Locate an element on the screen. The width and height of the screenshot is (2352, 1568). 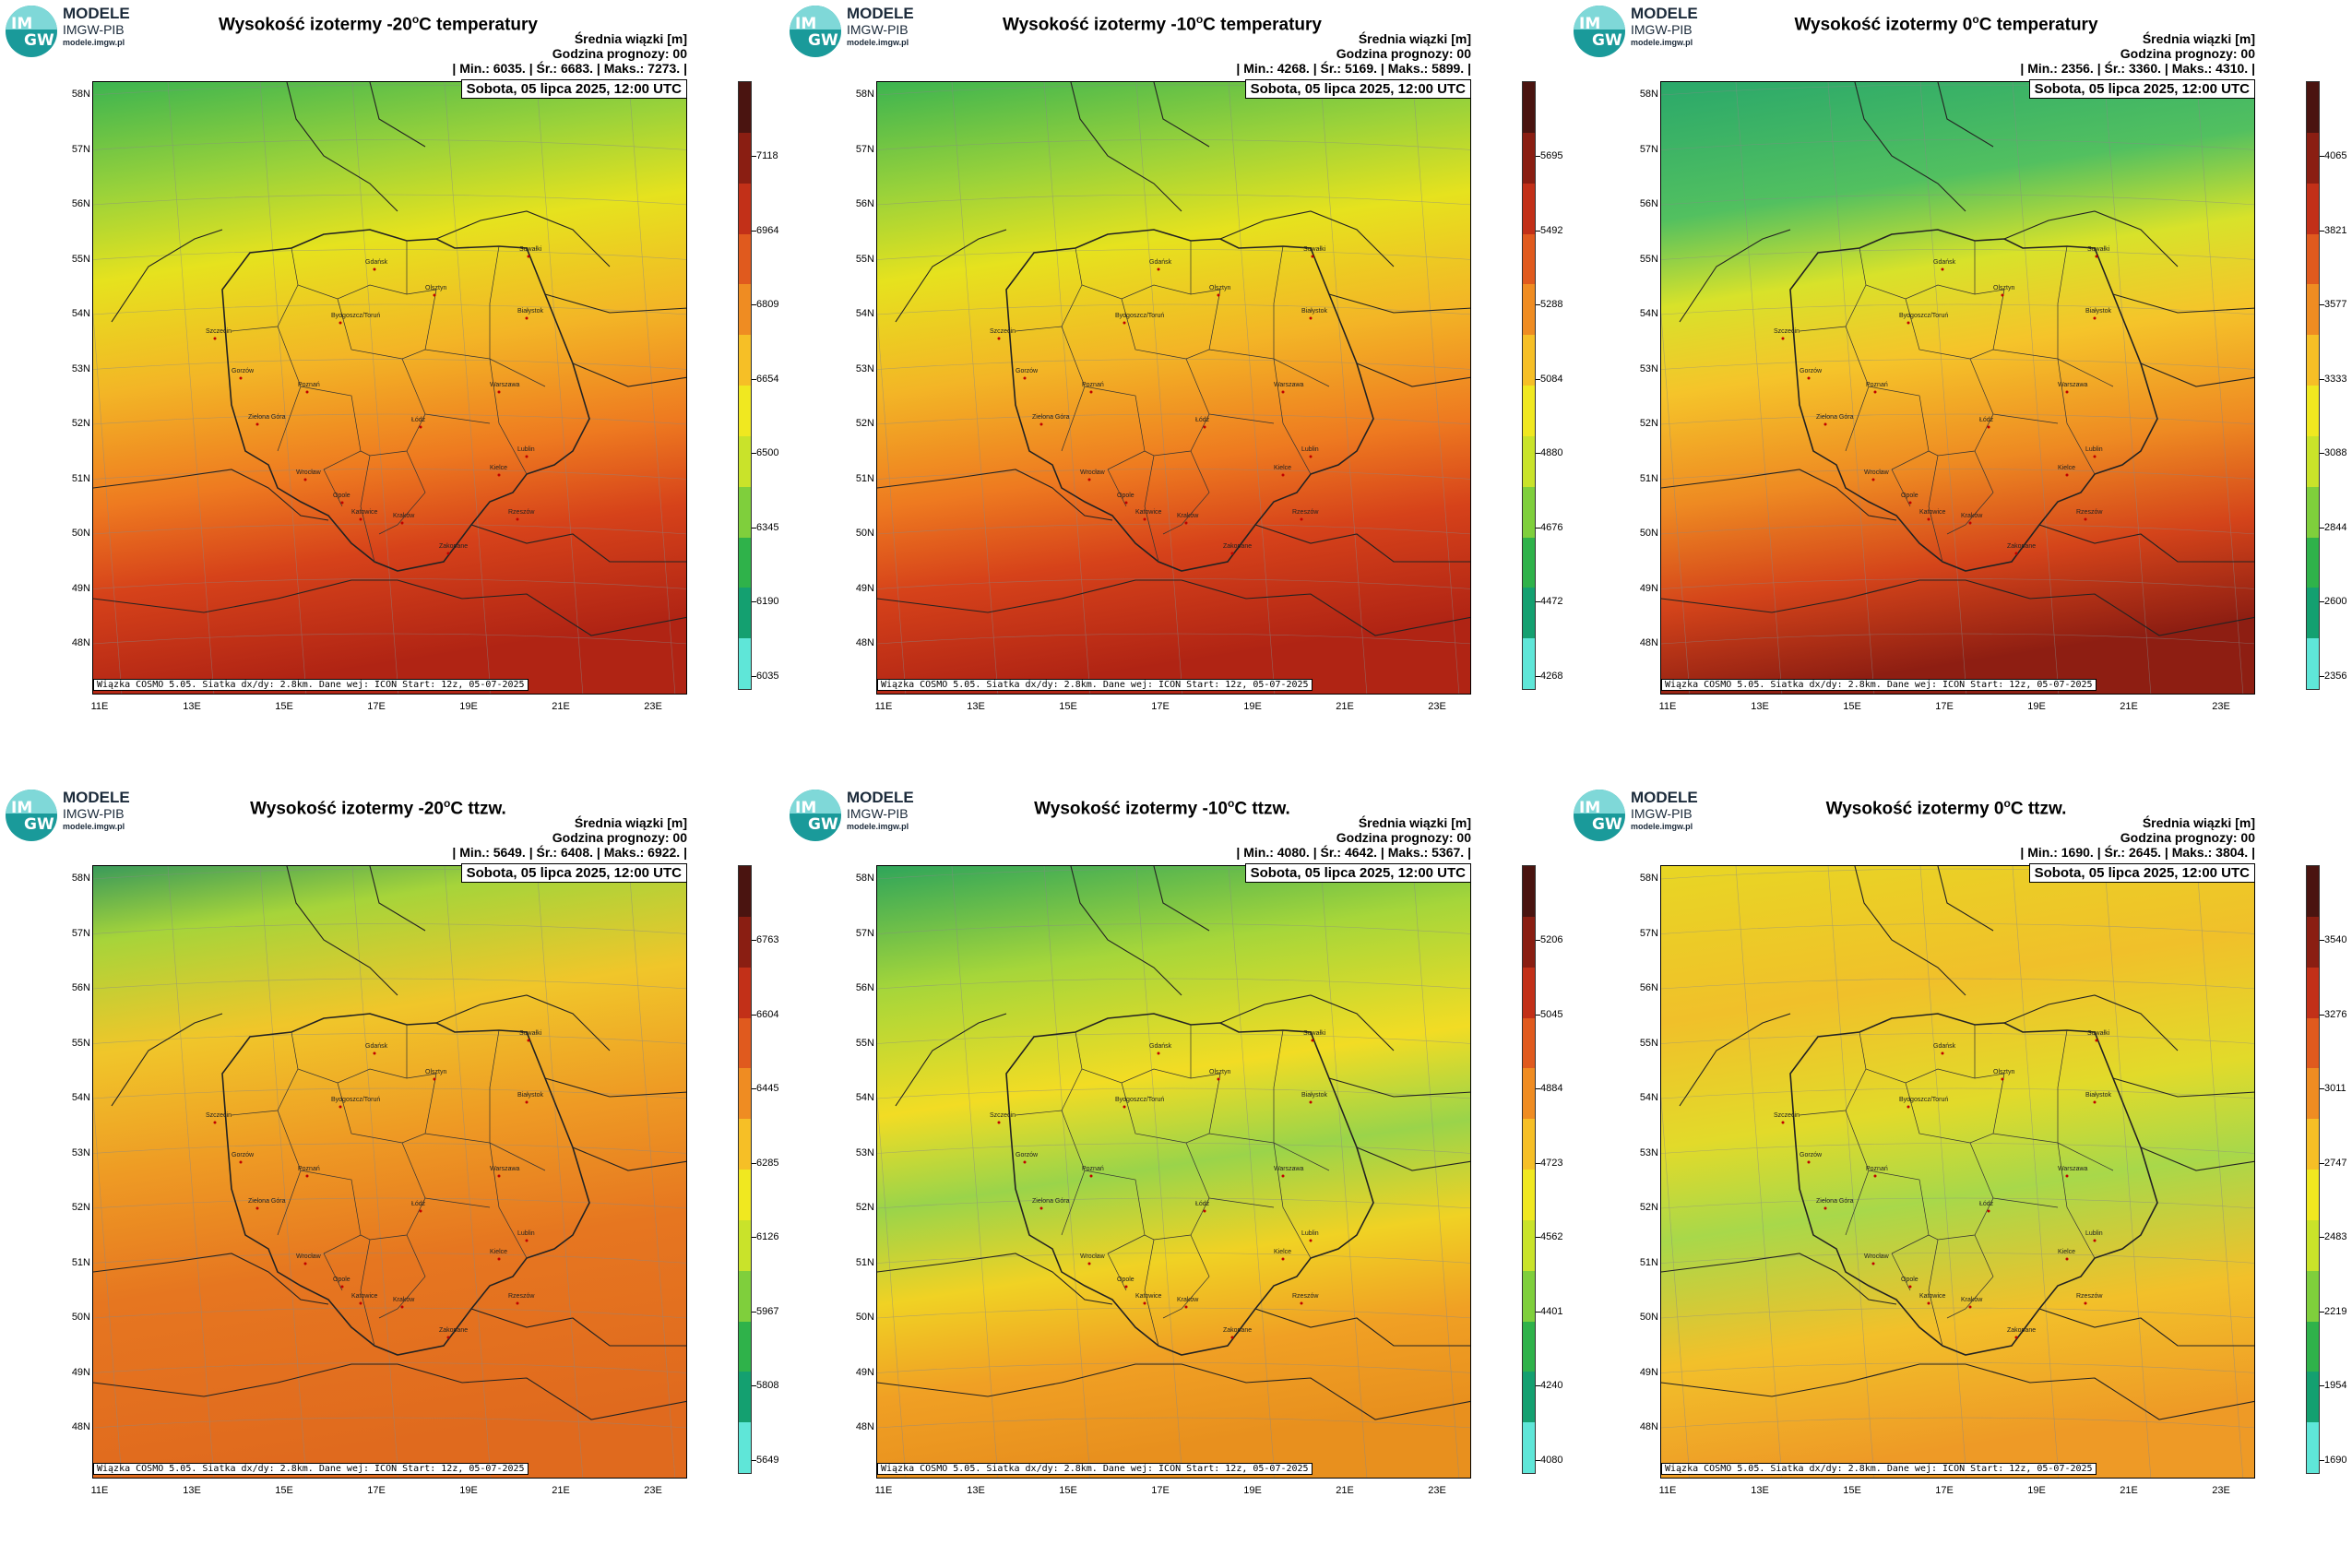
title-main: Wysokość izotermy -10 is located at coordinates (1099, 25).